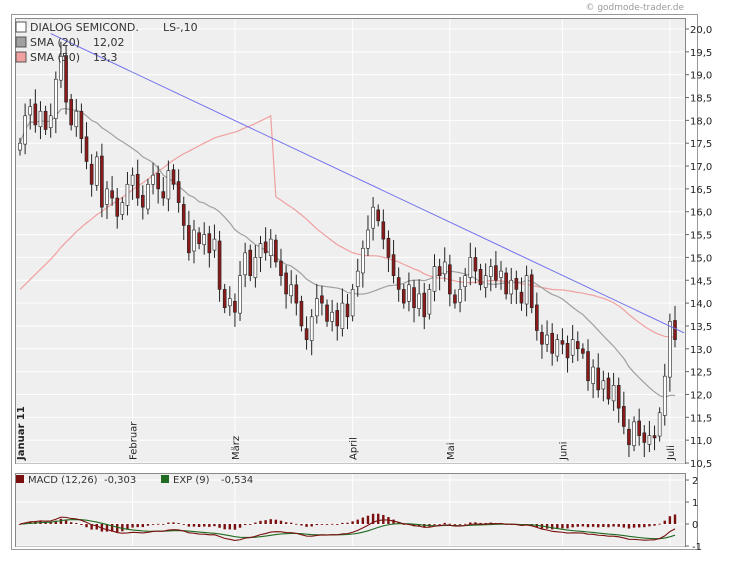 Image resolution: width=730 pixels, height=561 pixels. What do you see at coordinates (55, 42) in the screenshot?
I see `legend-sma20-name: SMA (20)` at bounding box center [55, 42].